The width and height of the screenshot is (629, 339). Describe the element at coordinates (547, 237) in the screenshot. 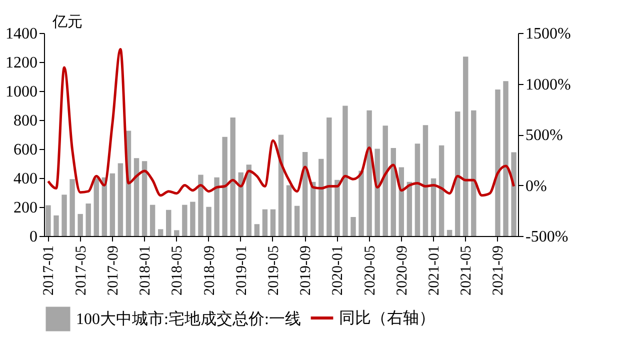

I see `y2-tick-label: -500%` at that location.